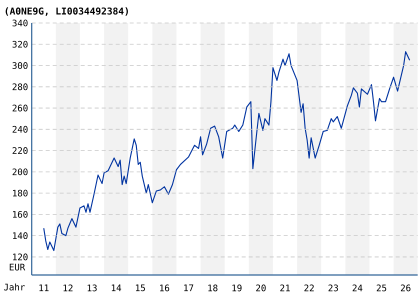  I want to click on x-tick-label: 14, so click(117, 288).